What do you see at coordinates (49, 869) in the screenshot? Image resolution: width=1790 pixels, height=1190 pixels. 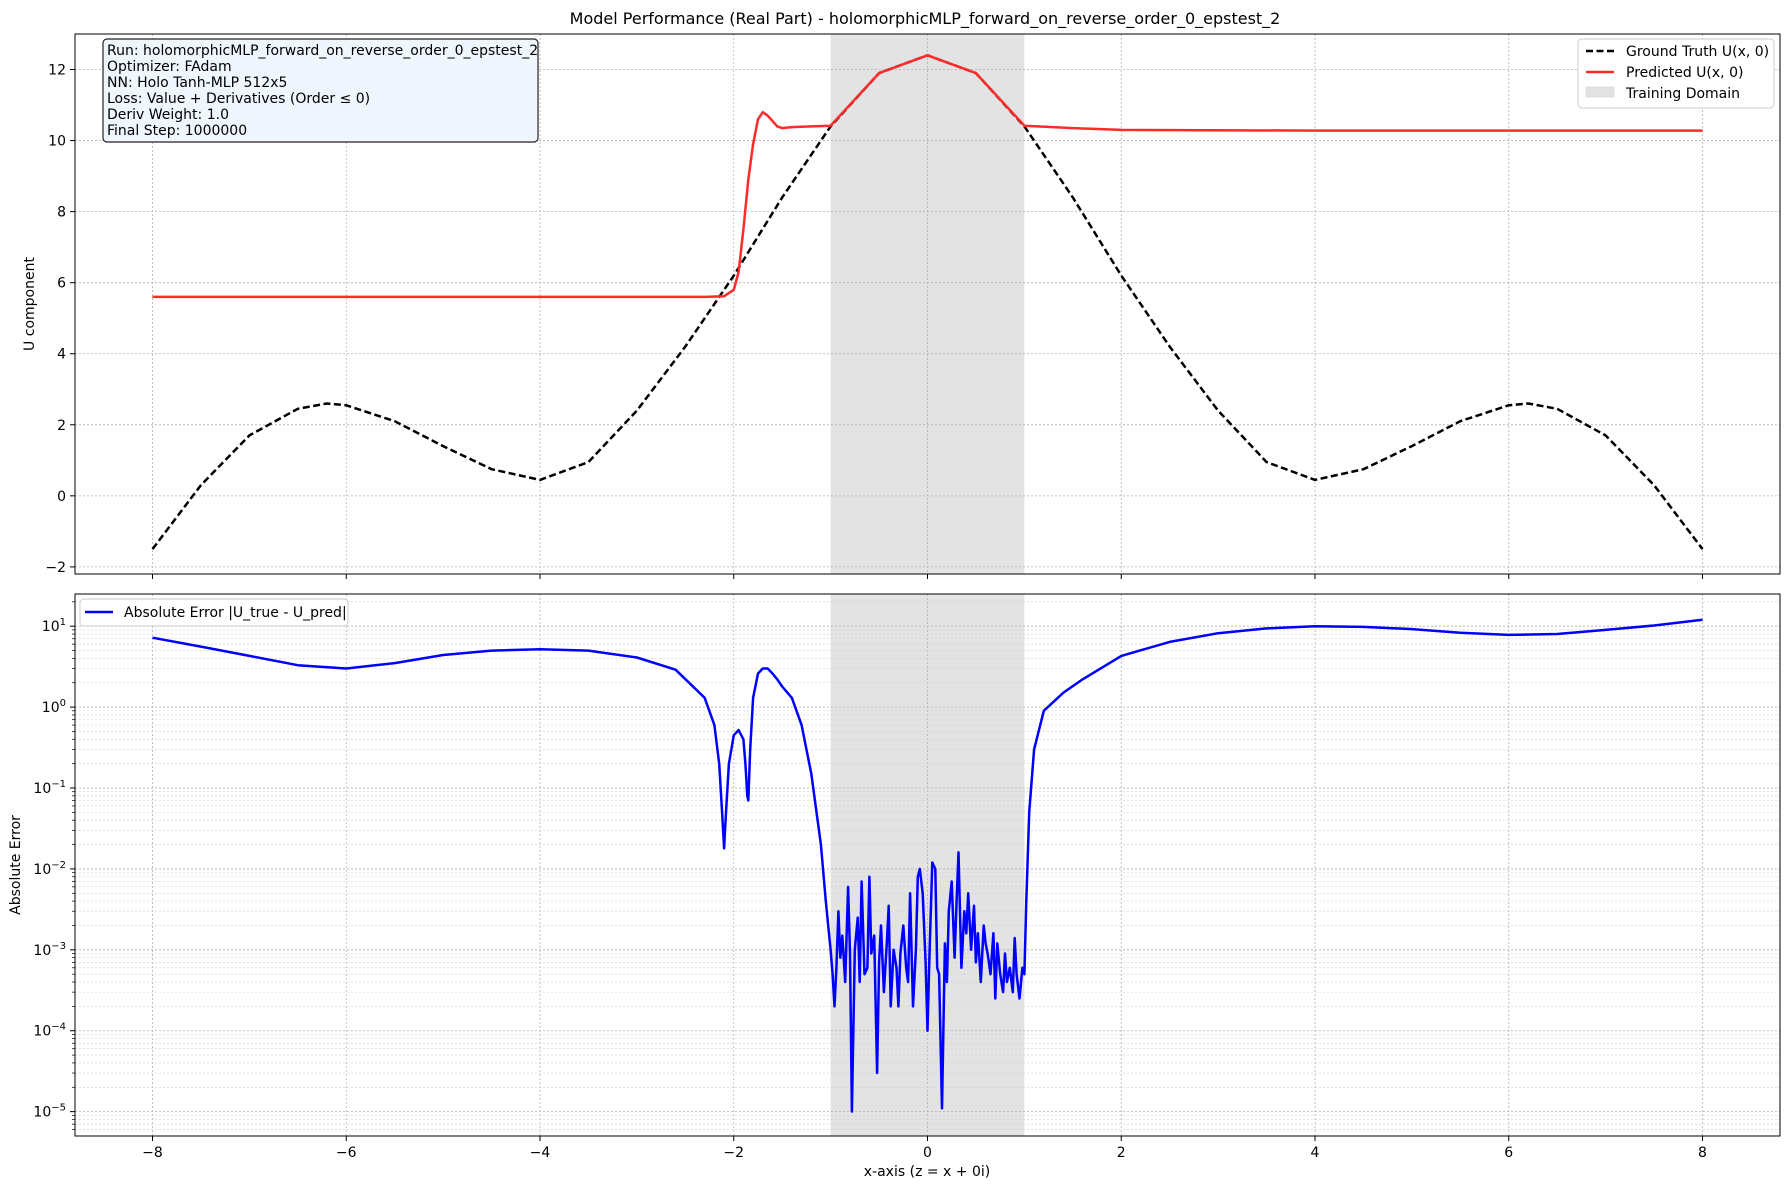 I see `bottom-y-tick-label: 10⁻²` at bounding box center [49, 869].